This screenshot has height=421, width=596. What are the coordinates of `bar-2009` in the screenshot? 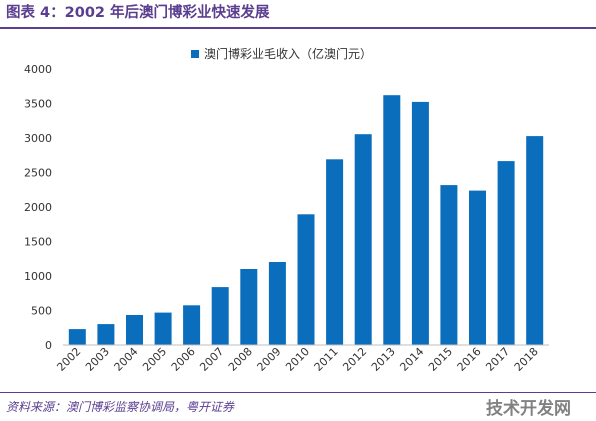 It's located at (277, 303).